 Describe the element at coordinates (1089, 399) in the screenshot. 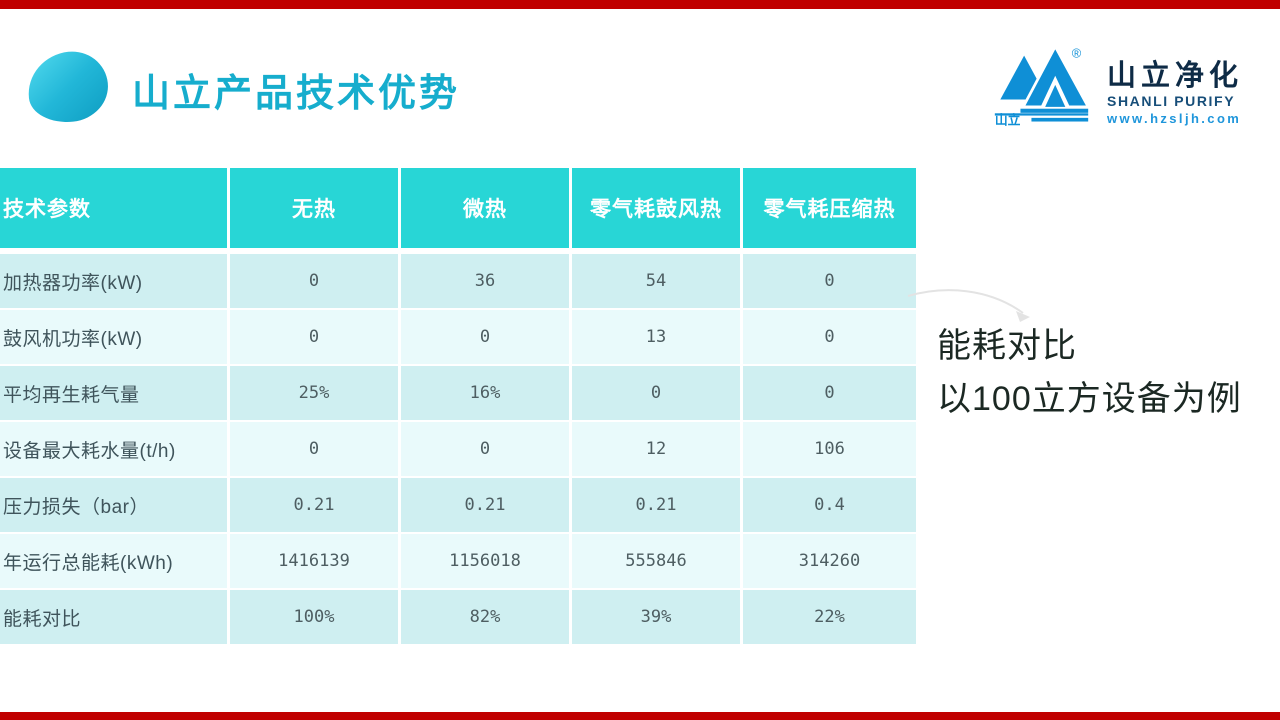

I see `annotation-line2: 以100立方设备为例` at that location.